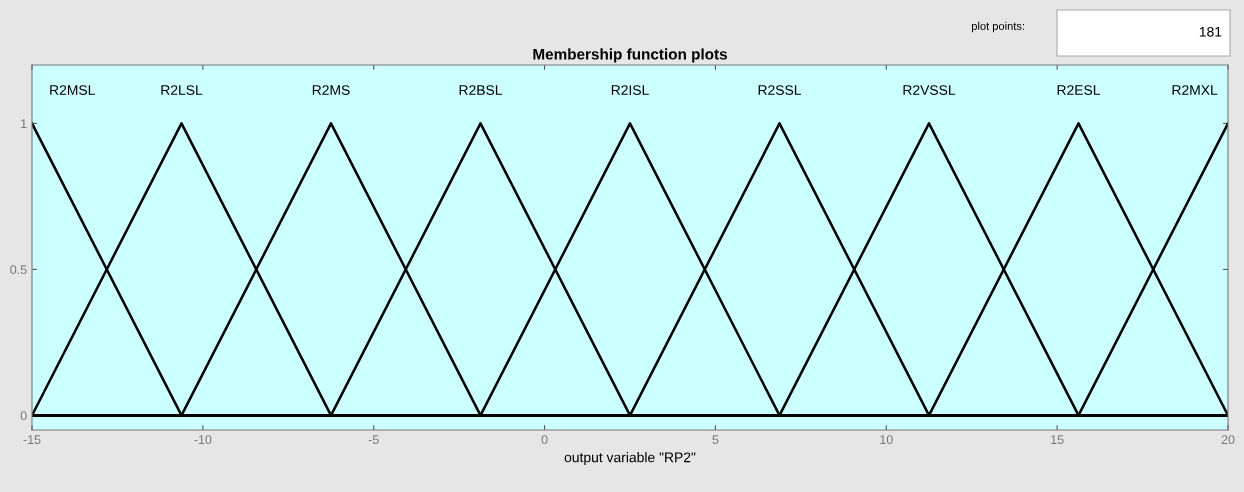 Image resolution: width=1244 pixels, height=492 pixels. What do you see at coordinates (1228, 440) in the screenshot?
I see `x-tick-label: 20` at bounding box center [1228, 440].